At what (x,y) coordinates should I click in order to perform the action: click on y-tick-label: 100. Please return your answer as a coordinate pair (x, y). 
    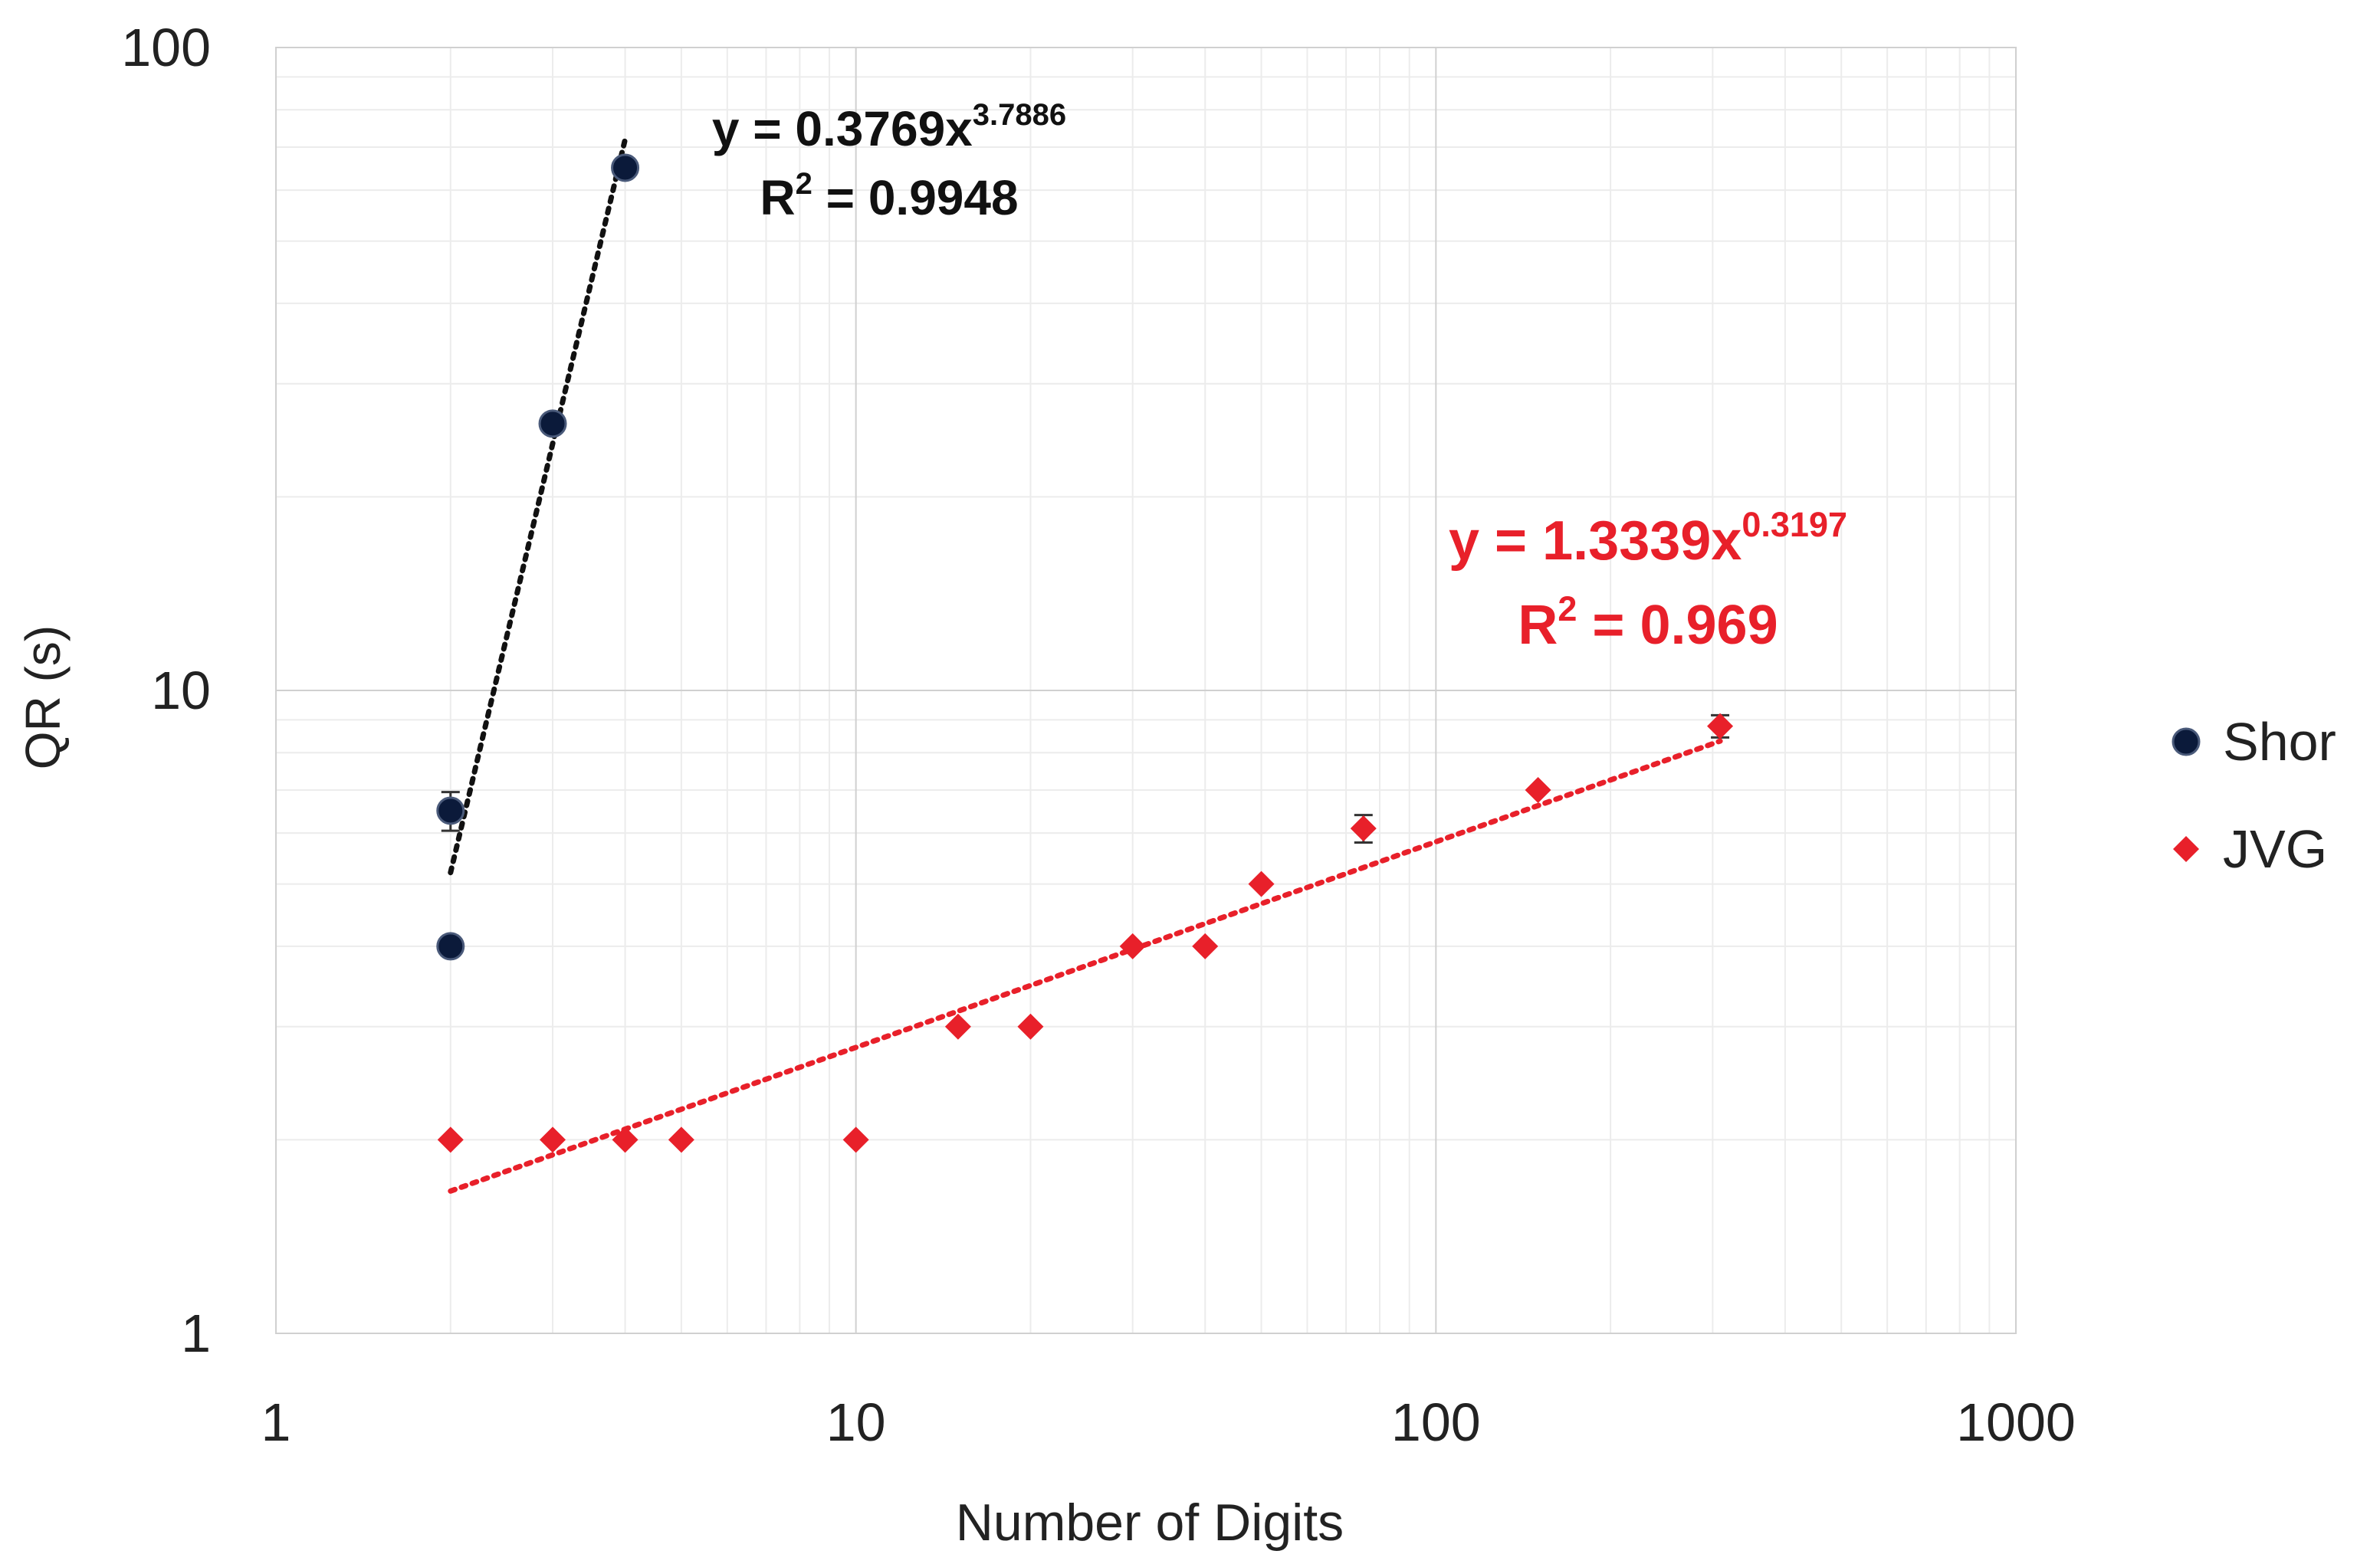
    Looking at the image, I should click on (166, 47).